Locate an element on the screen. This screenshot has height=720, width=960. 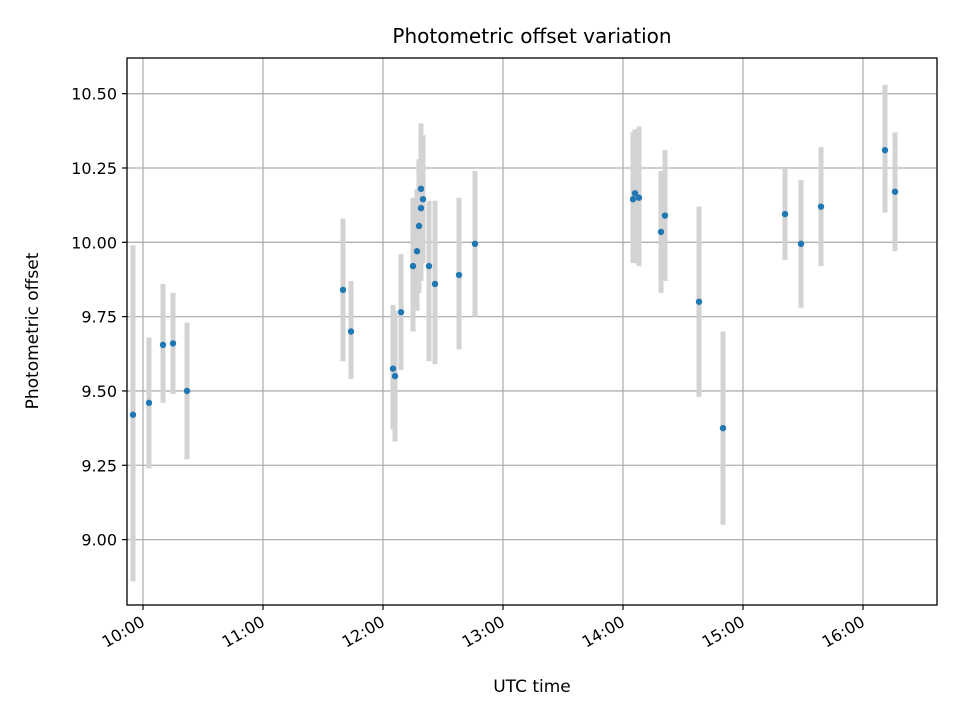
y-tick-label: 10.50 is located at coordinates (94, 94).